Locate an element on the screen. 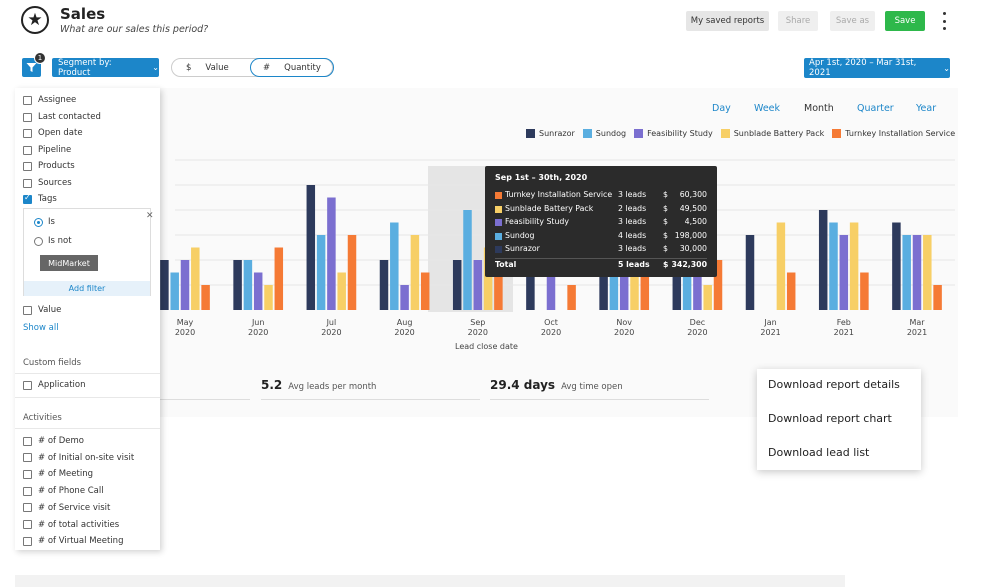 This screenshot has width=988, height=587. tag-is-not-option: Is not is located at coordinates (53, 241).